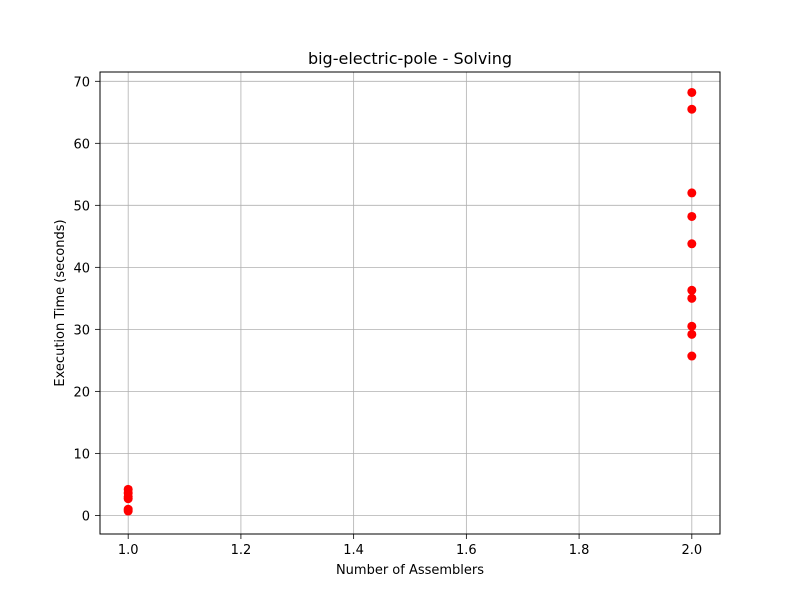  What do you see at coordinates (691, 550) in the screenshot?
I see `x-tick-label: 2.0` at bounding box center [691, 550].